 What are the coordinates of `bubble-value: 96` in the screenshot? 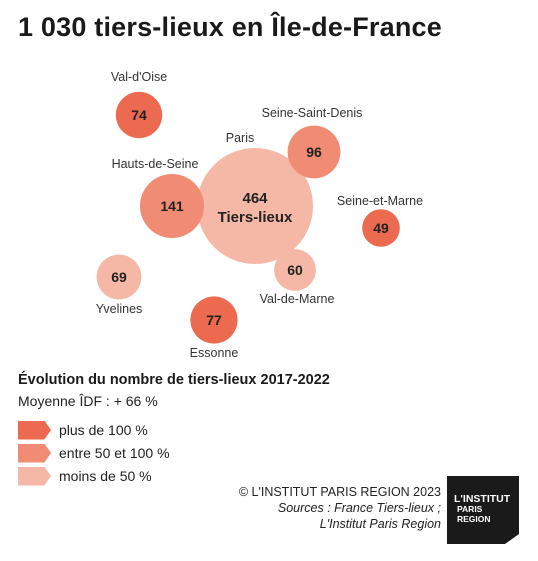 It's located at (314, 152).